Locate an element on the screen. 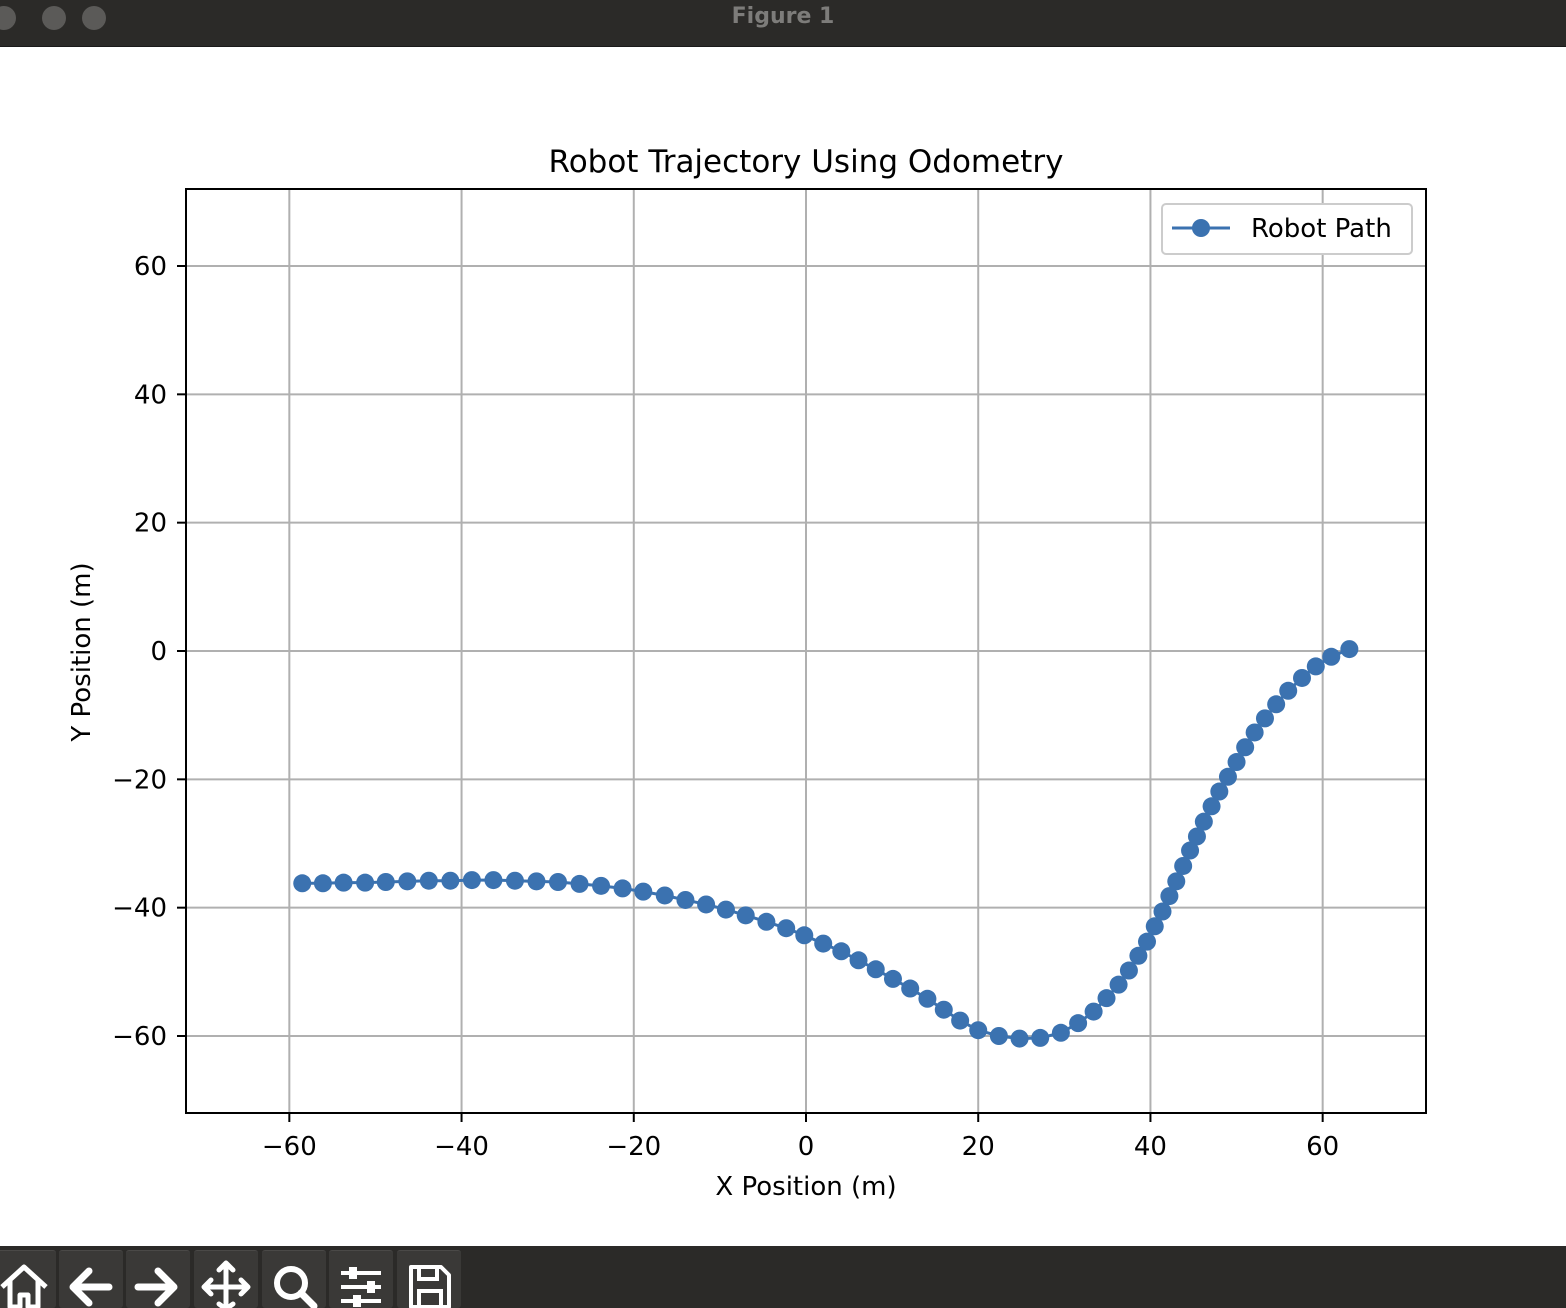  home-icon is located at coordinates (24, 1286).